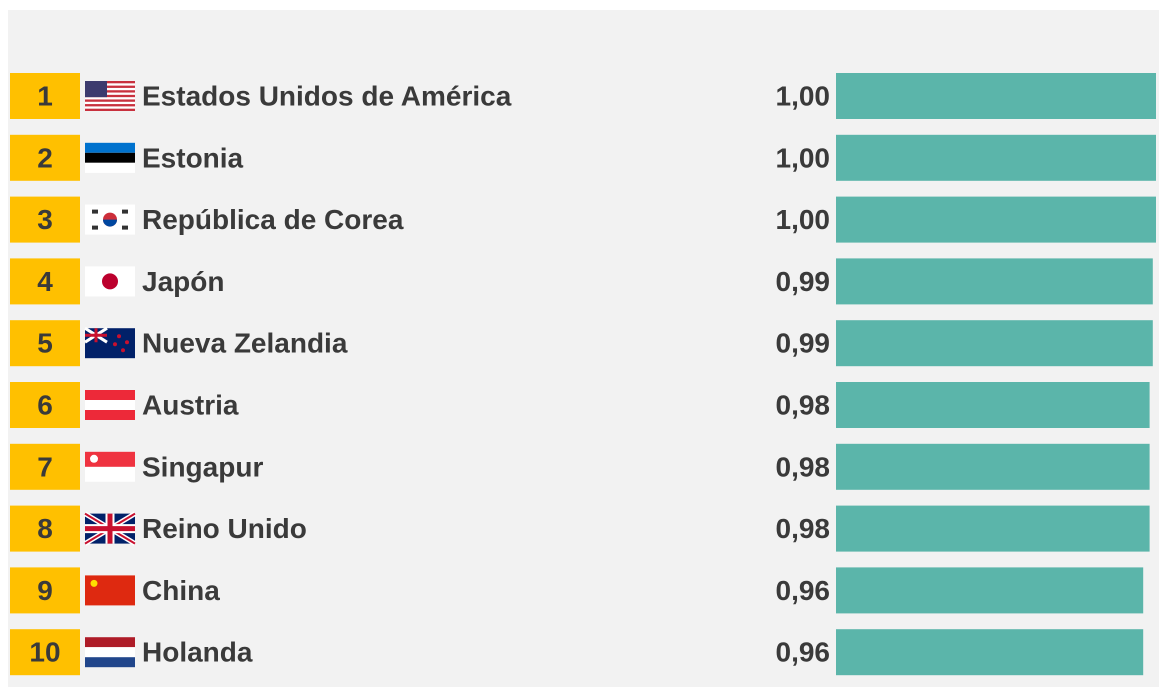 Image resolution: width=1159 pixels, height=687 pixels. I want to click on rank-label: 5, so click(45, 343).